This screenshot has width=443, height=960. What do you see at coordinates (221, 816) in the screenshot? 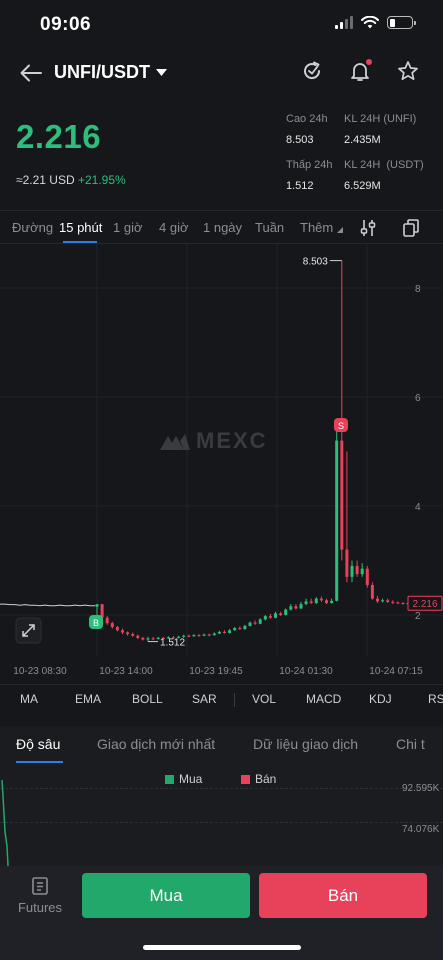
I see `depth-chart: Mua Bán 92.595K 74.076K` at bounding box center [221, 816].